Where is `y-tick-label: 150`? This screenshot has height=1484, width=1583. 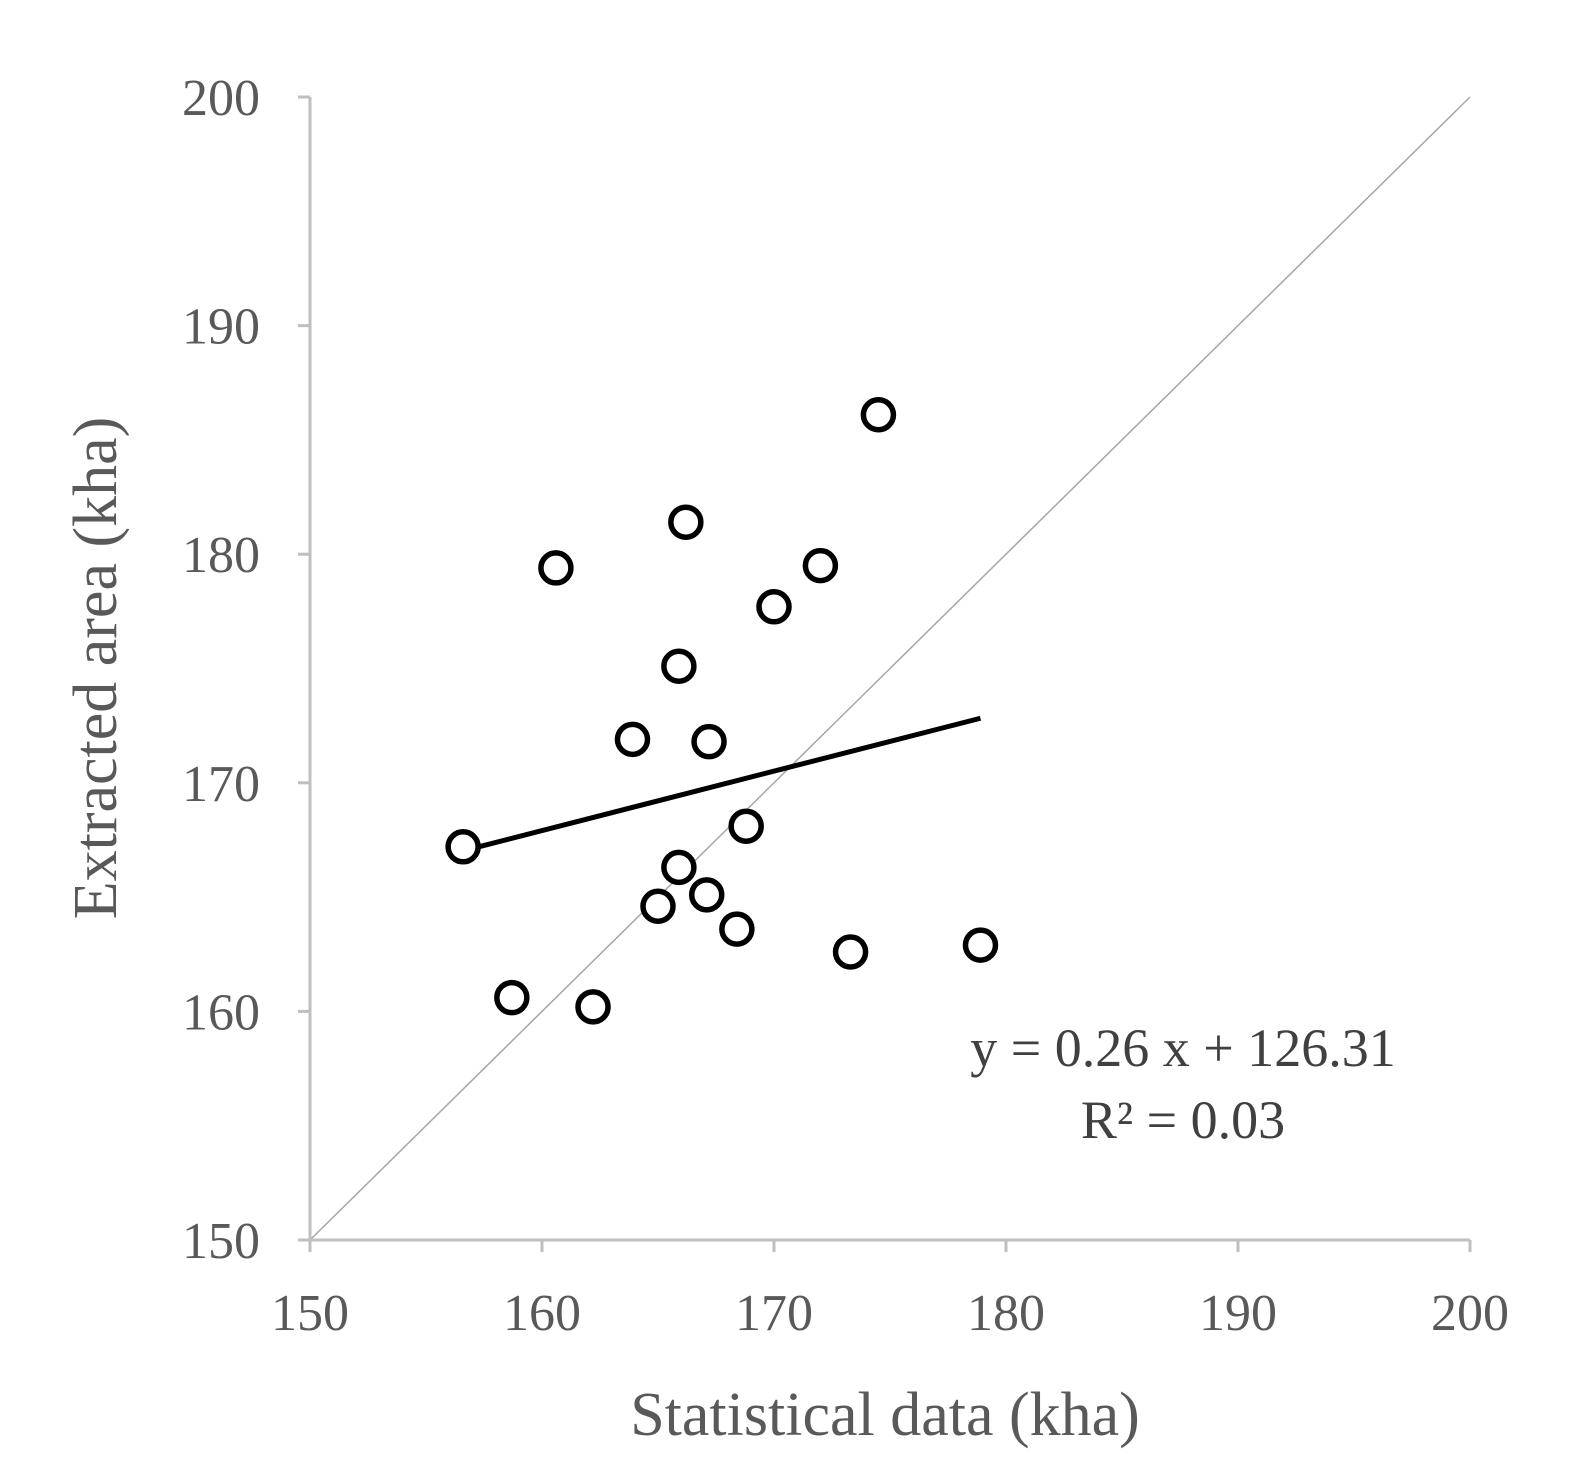 y-tick-label: 150 is located at coordinates (221, 1241).